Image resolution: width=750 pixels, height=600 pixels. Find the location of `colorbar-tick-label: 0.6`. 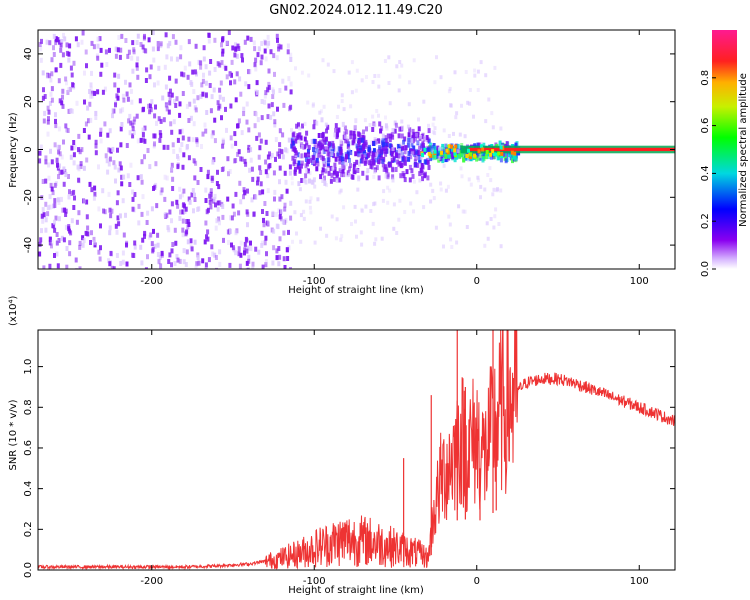

colorbar-tick-label: 0.6 is located at coordinates (705, 126).